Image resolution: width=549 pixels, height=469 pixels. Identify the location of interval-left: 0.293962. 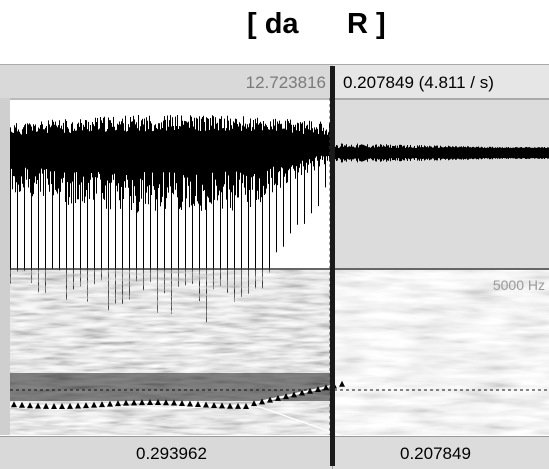
(166, 453).